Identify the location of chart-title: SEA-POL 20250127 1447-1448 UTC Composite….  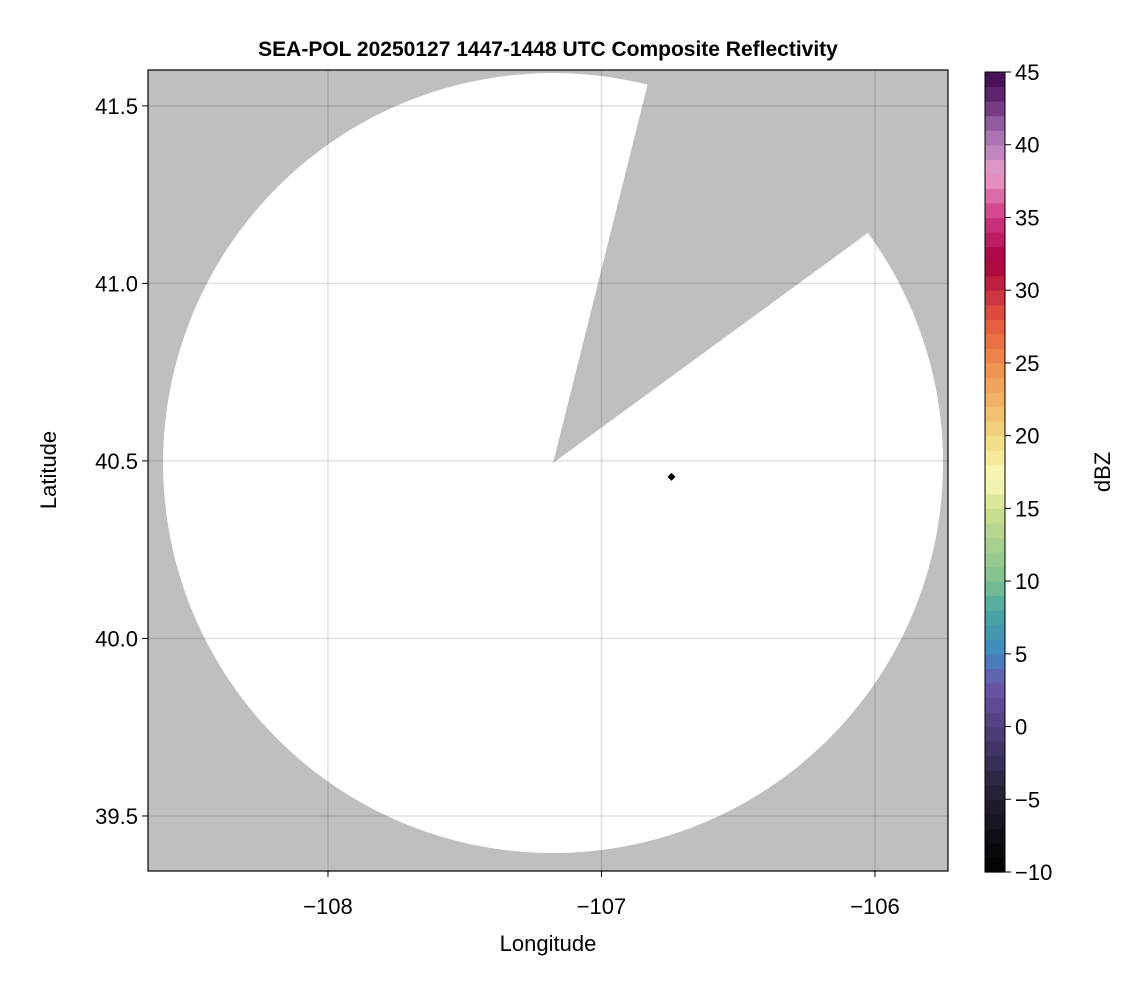
(548, 49).